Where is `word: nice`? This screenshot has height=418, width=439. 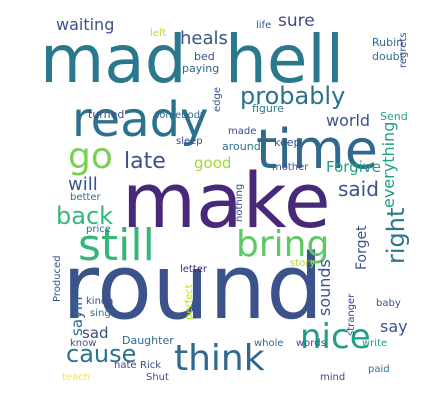 word: nice is located at coordinates (335, 337).